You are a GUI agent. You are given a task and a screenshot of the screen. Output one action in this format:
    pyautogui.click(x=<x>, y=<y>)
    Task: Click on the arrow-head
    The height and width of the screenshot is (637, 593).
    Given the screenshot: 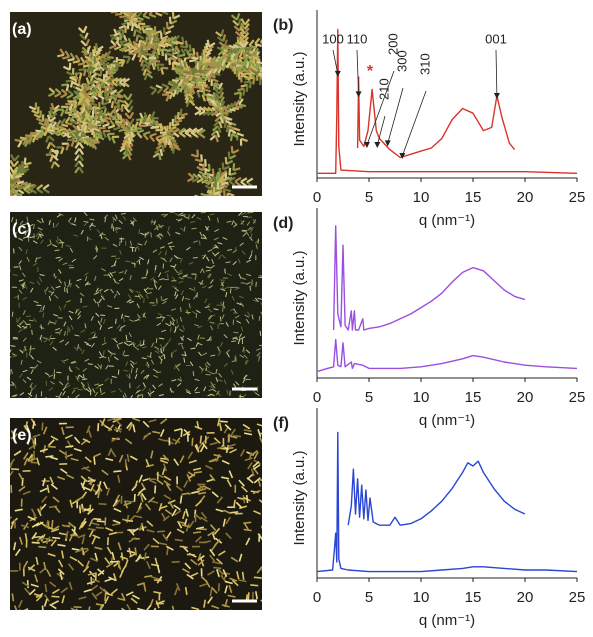 What is the action you would take?
    pyautogui.click(x=359, y=94)
    